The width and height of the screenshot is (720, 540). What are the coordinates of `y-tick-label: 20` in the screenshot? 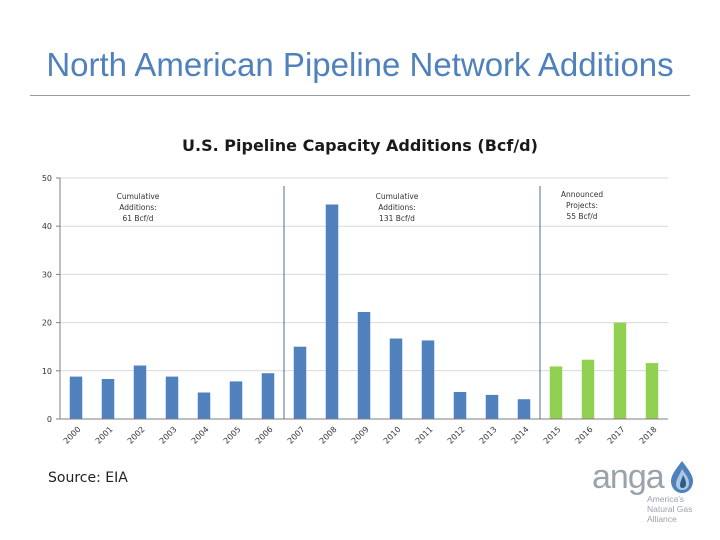 It's located at (47, 323).